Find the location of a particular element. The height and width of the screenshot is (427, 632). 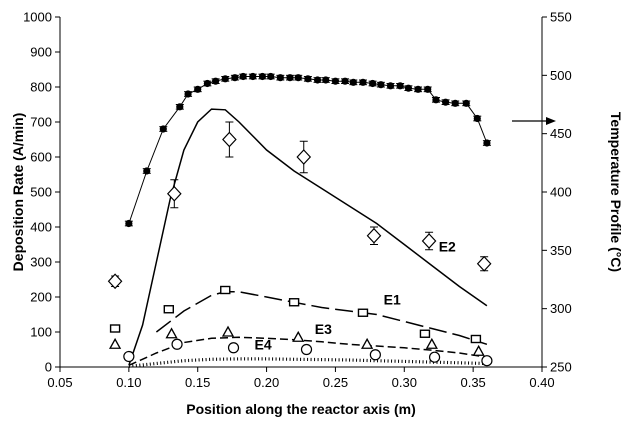

x-tick-label: 0.40 is located at coordinates (541, 382).